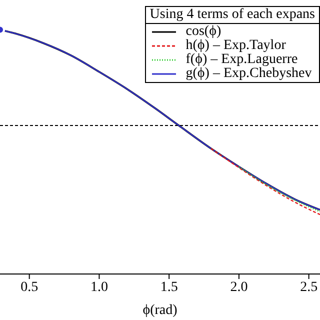  I want to click on x-tick-label: 0.5, so click(29, 287).